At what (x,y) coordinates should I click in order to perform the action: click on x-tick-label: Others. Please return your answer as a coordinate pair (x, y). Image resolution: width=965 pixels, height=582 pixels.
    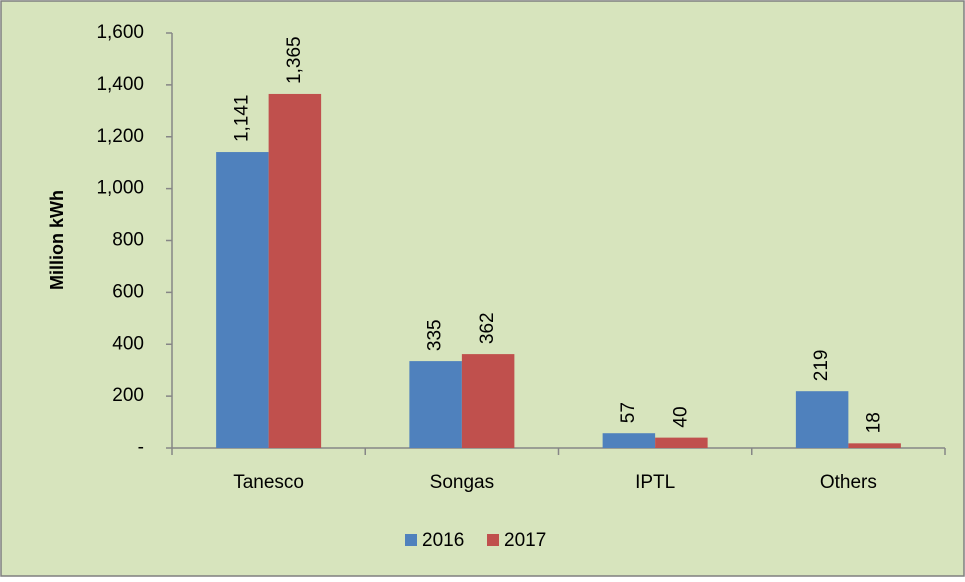
    Looking at the image, I should click on (848, 482).